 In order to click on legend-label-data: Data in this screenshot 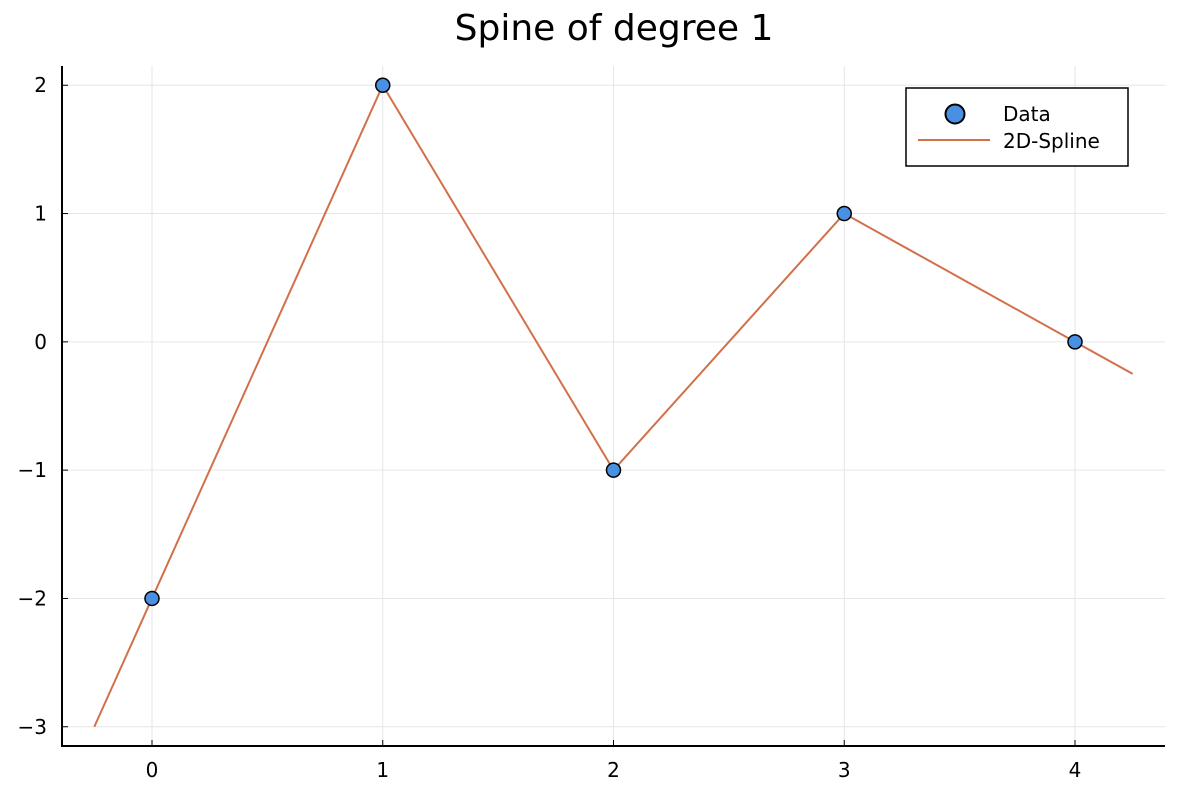, I will do `click(1027, 114)`.